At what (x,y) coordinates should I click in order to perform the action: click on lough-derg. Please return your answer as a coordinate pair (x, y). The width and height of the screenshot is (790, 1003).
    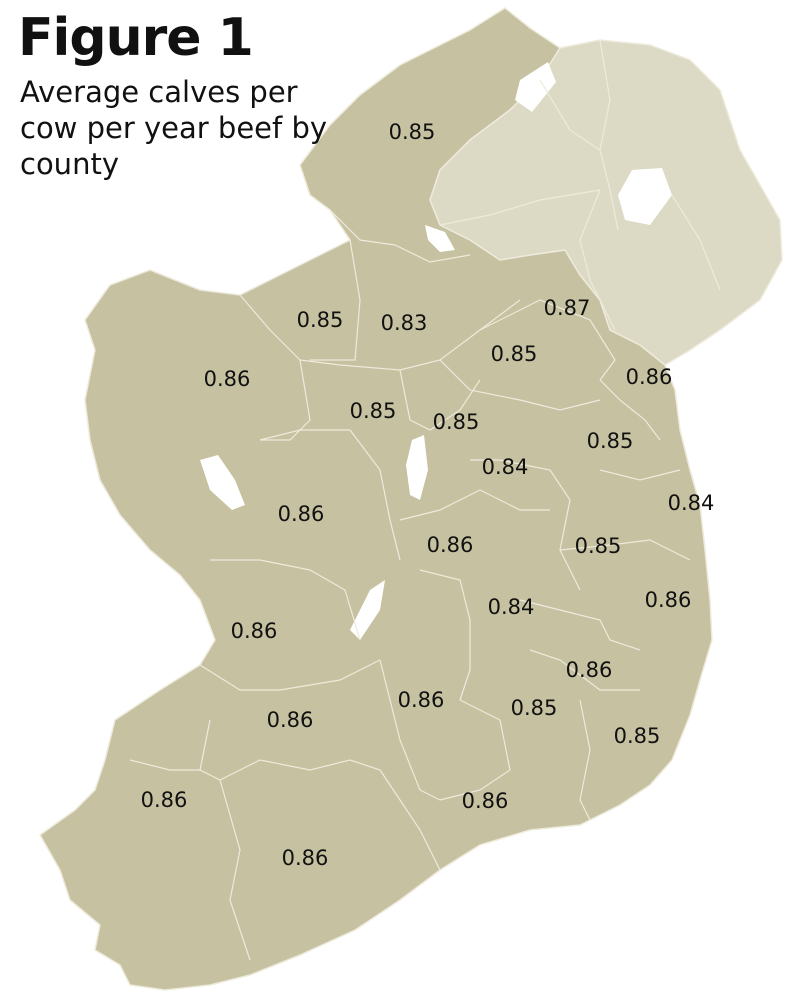
    Looking at the image, I should click on (367, 610).